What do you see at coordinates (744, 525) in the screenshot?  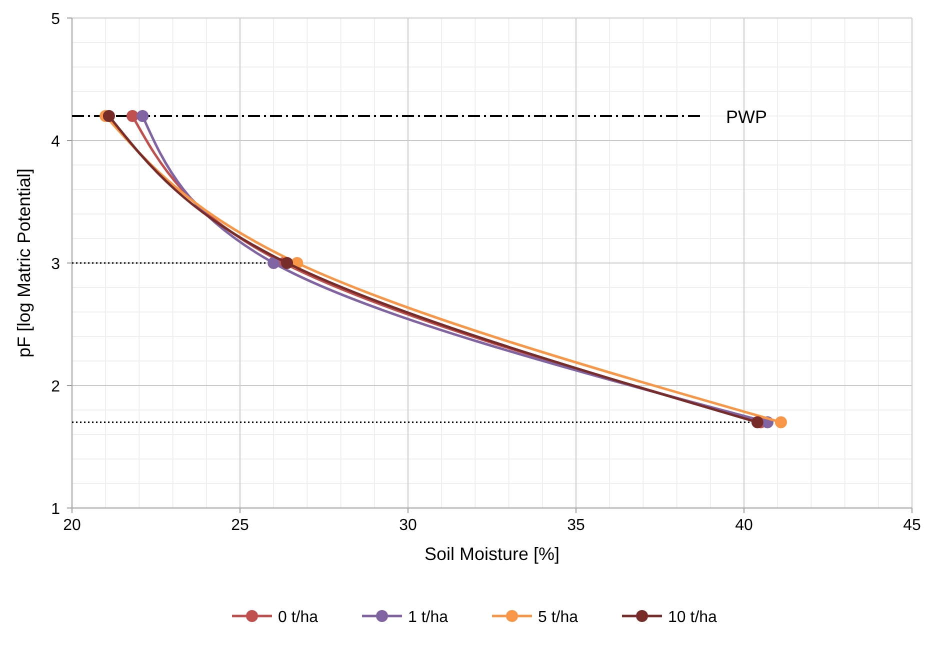 I see `x-tick-label: 40` at bounding box center [744, 525].